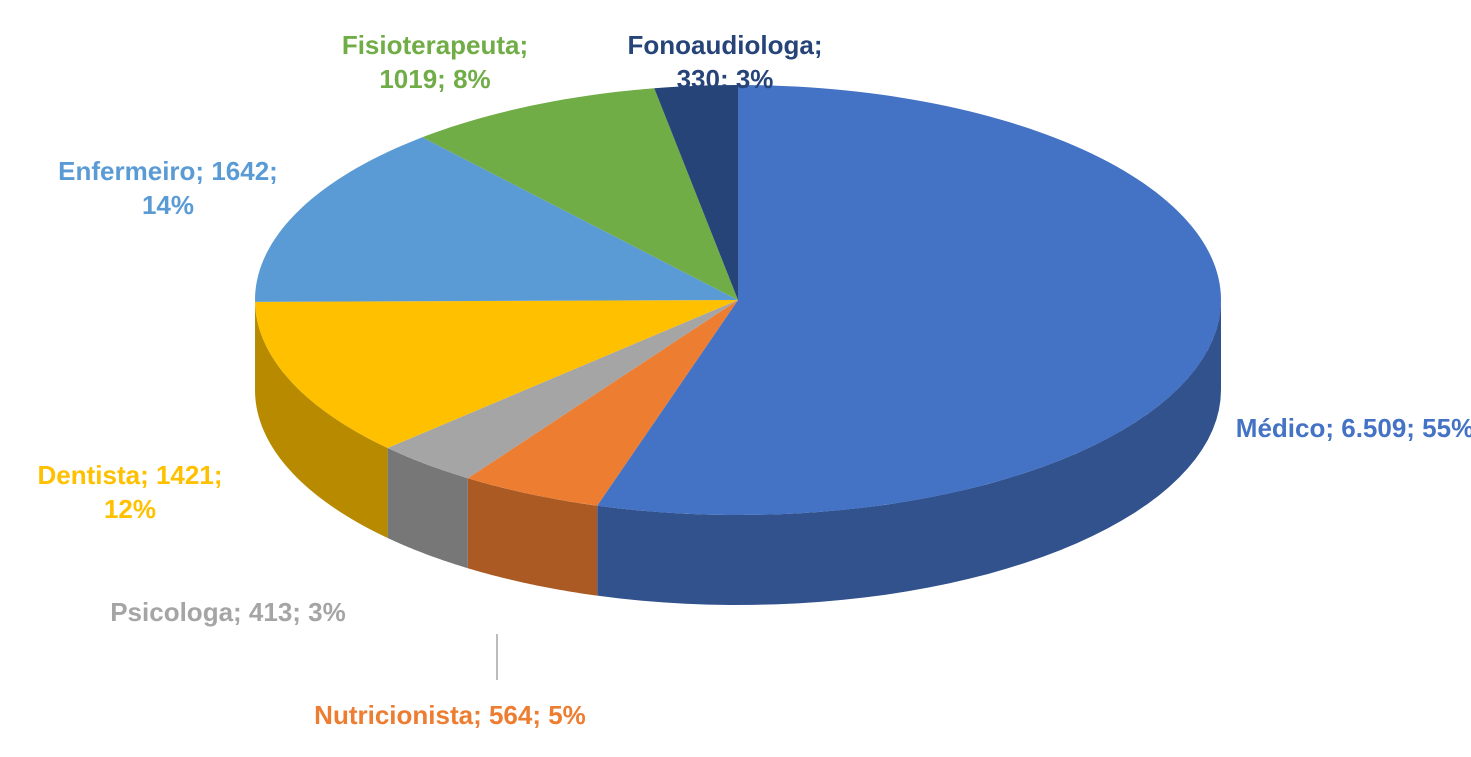 The width and height of the screenshot is (1471, 757). I want to click on data-label: Enfermeiro; 1642; 14%, so click(168, 188).